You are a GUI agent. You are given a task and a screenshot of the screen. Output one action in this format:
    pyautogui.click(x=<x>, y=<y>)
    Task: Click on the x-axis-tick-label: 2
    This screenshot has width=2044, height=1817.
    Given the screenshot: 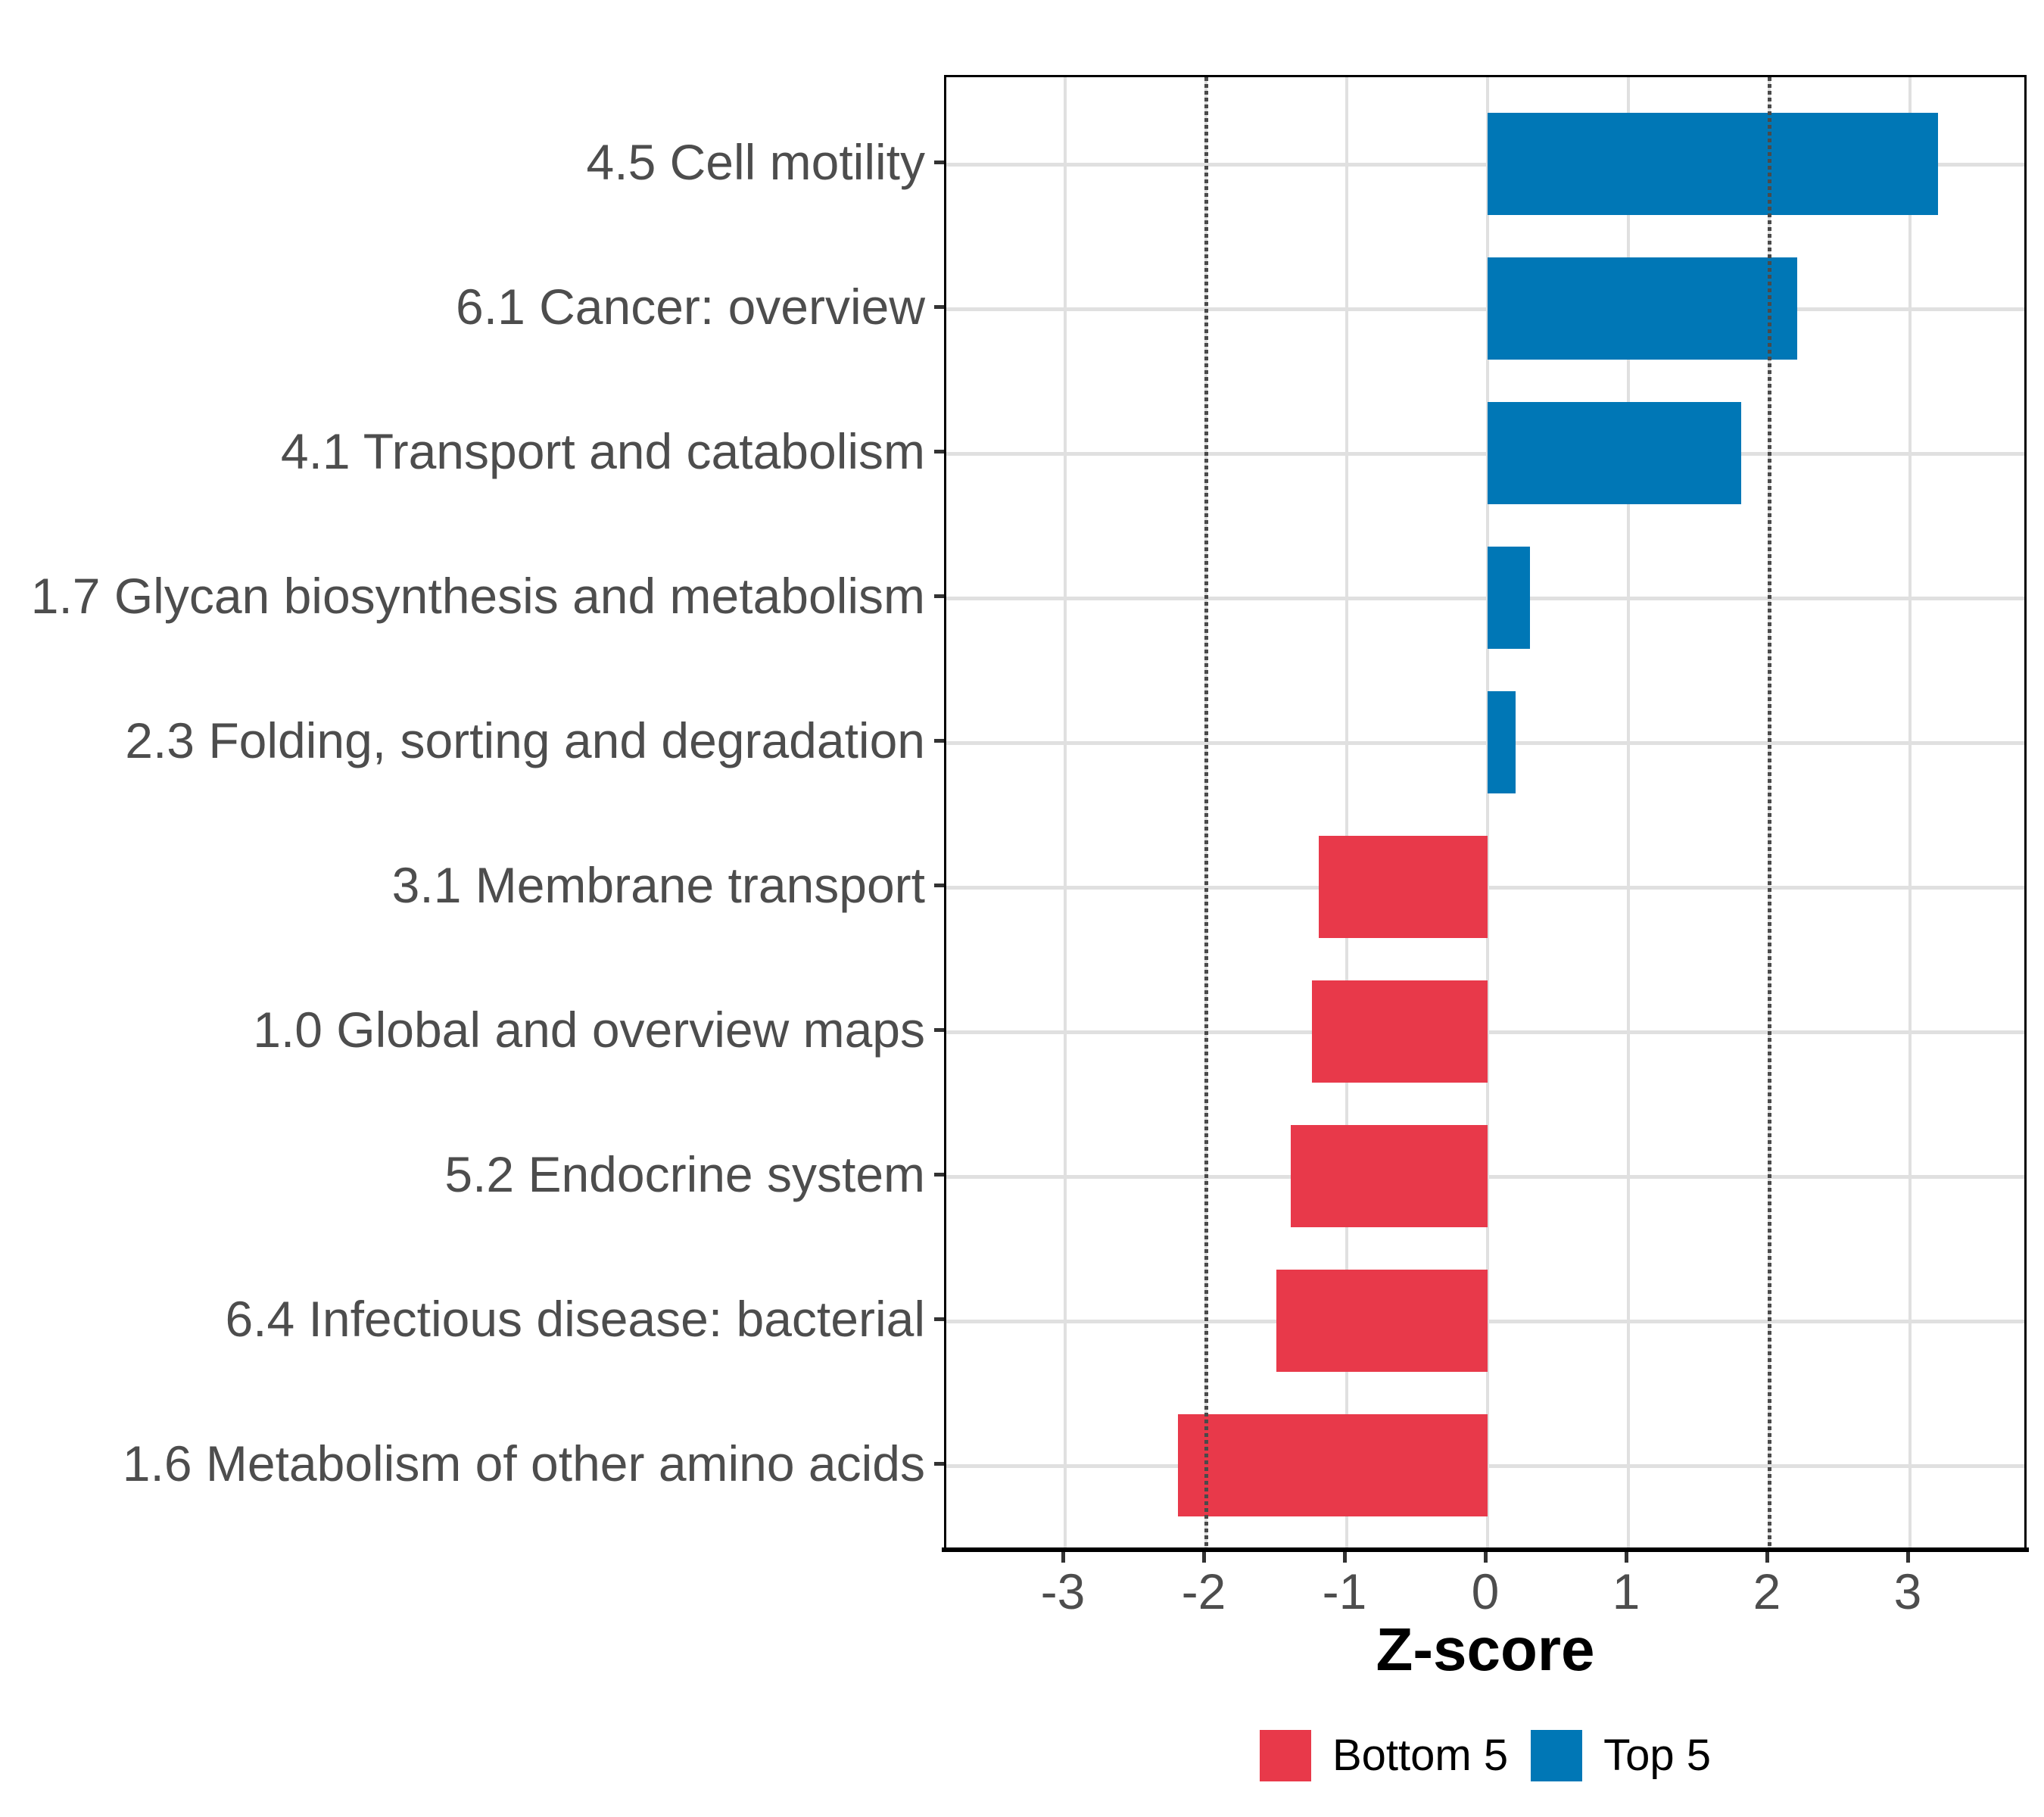 What is the action you would take?
    pyautogui.click(x=1767, y=1591)
    